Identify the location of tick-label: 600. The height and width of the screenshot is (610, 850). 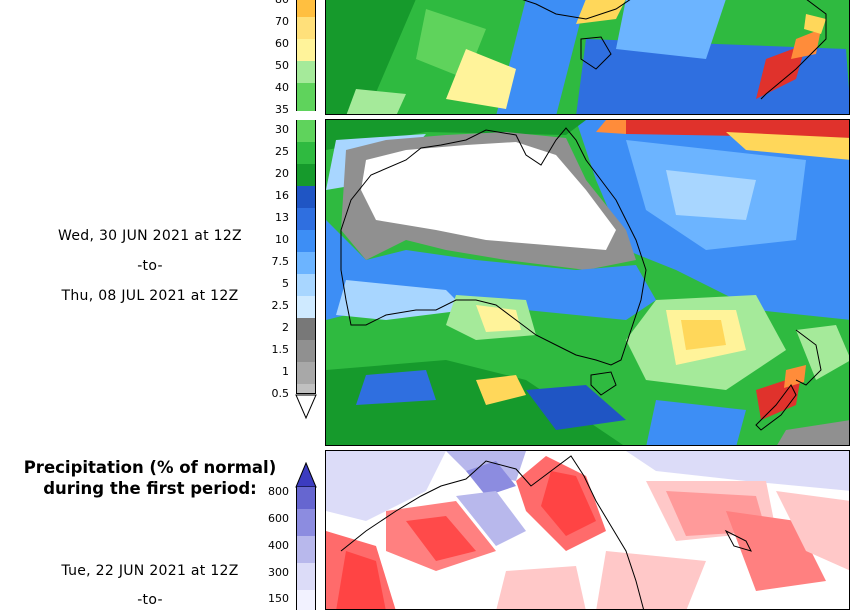
(278, 518).